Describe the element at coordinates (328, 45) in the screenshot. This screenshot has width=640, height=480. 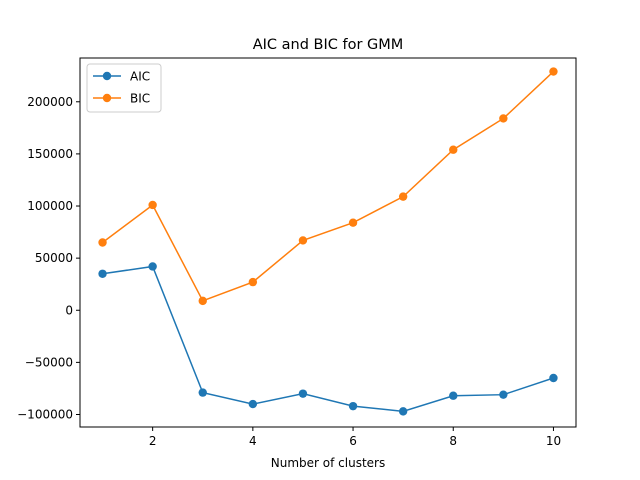
I see `chart-title: AIC and BIC for GMM` at that location.